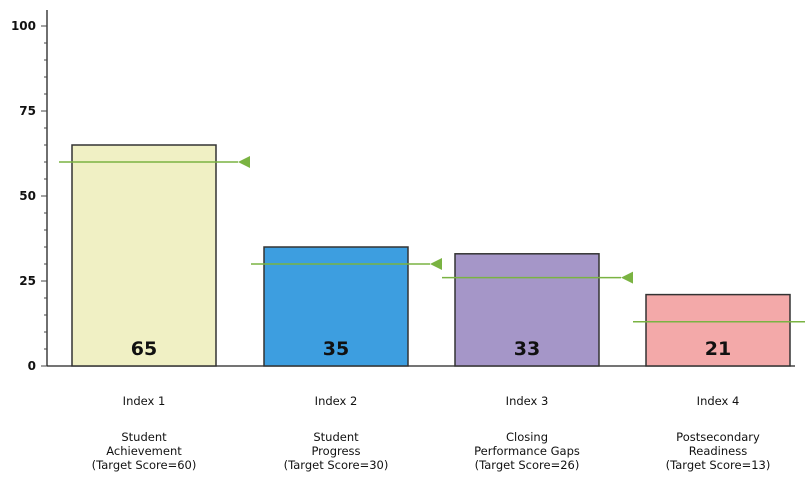  Describe the element at coordinates (144, 401) in the screenshot. I see `category-index-label: Index 1` at that location.